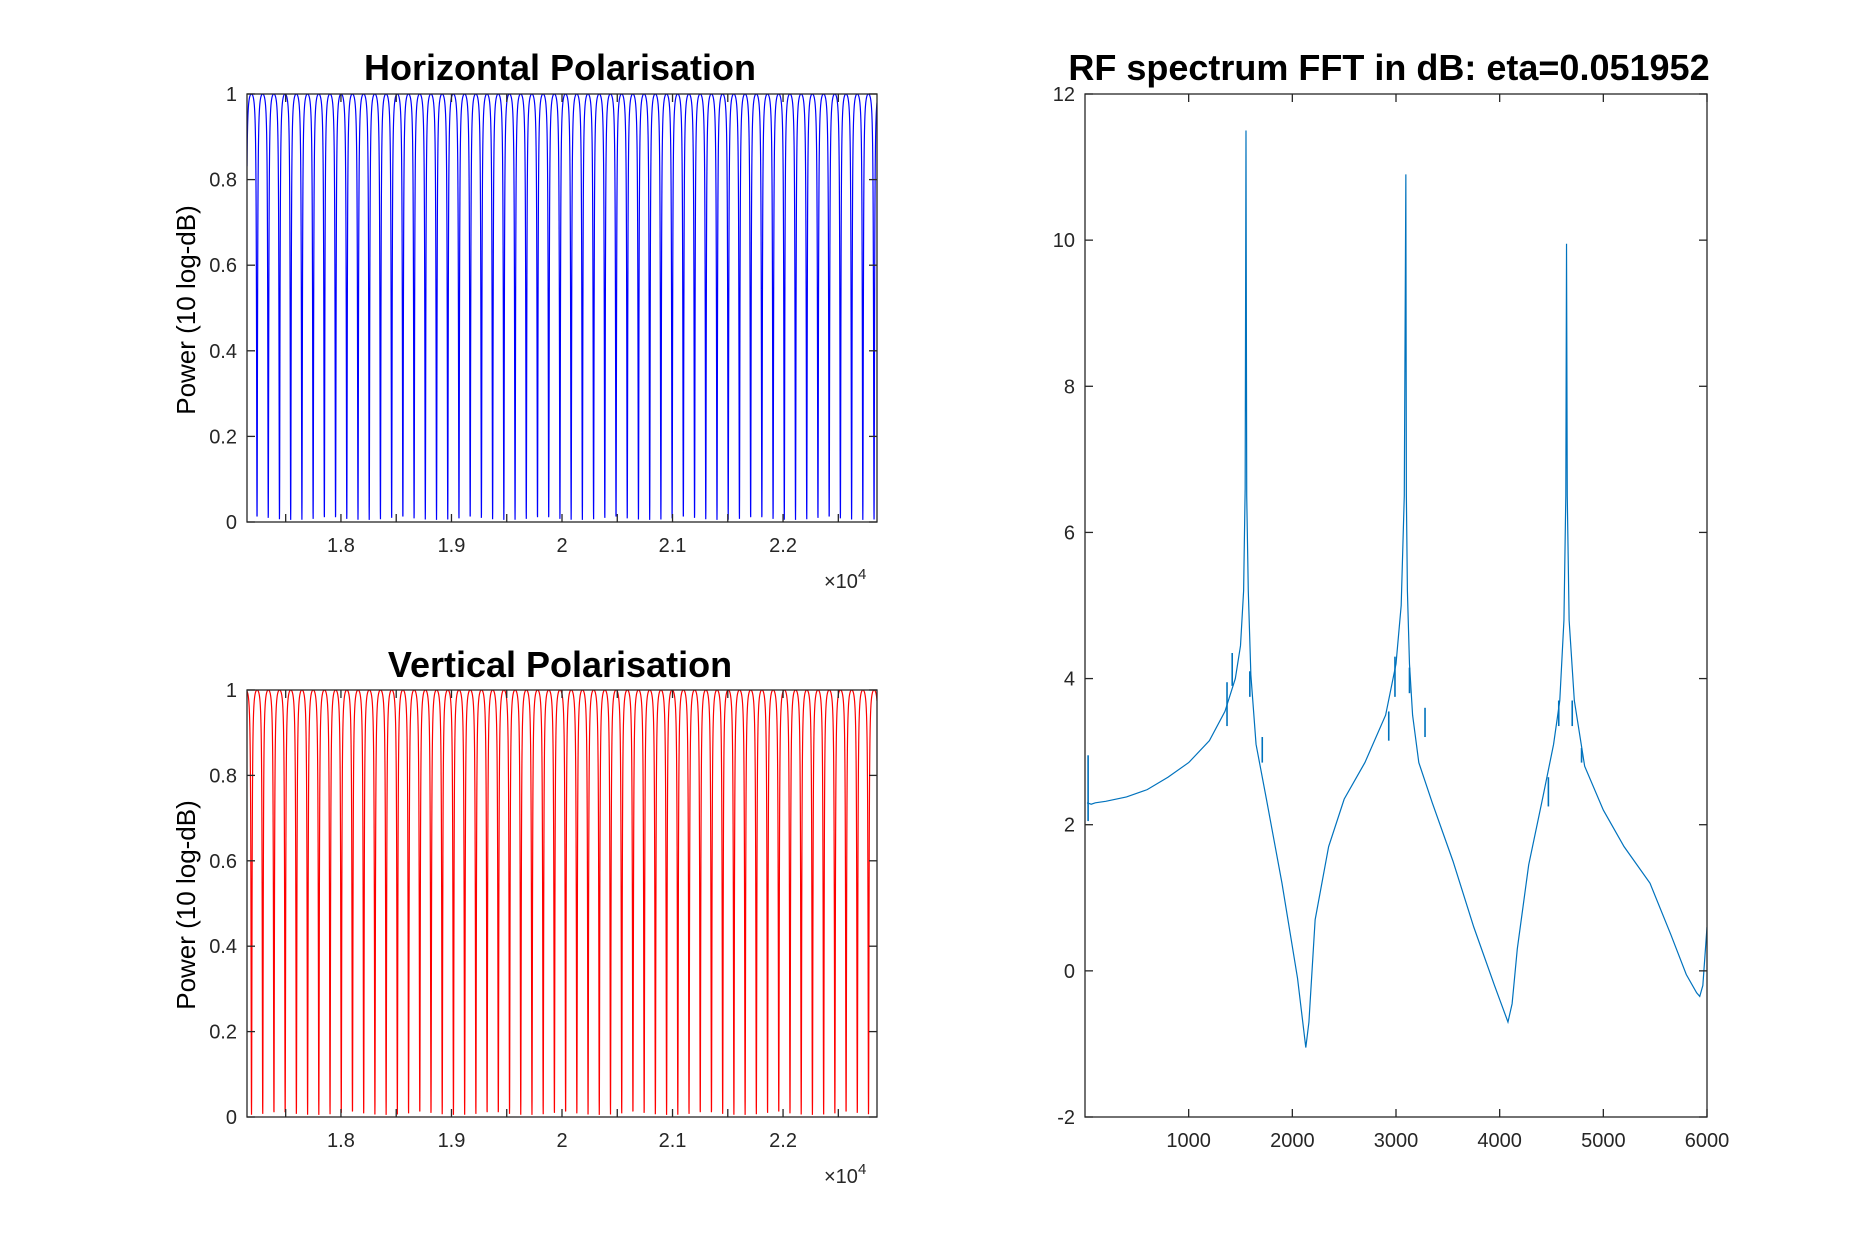  I want to click on y-tick-label: -2, so click(1066, 1118).